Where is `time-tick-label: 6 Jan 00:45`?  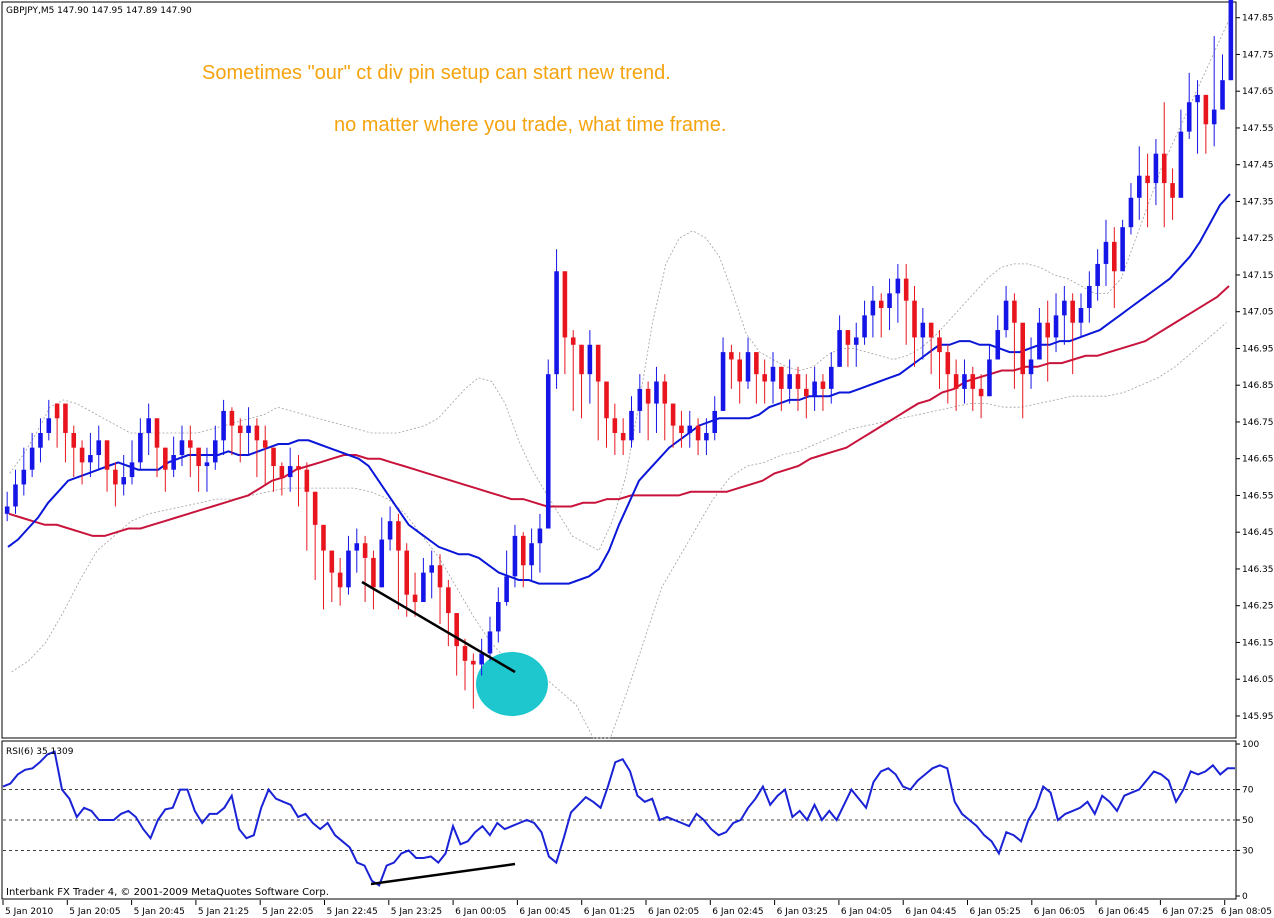 time-tick-label: 6 Jan 00:45 is located at coordinates (544, 912).